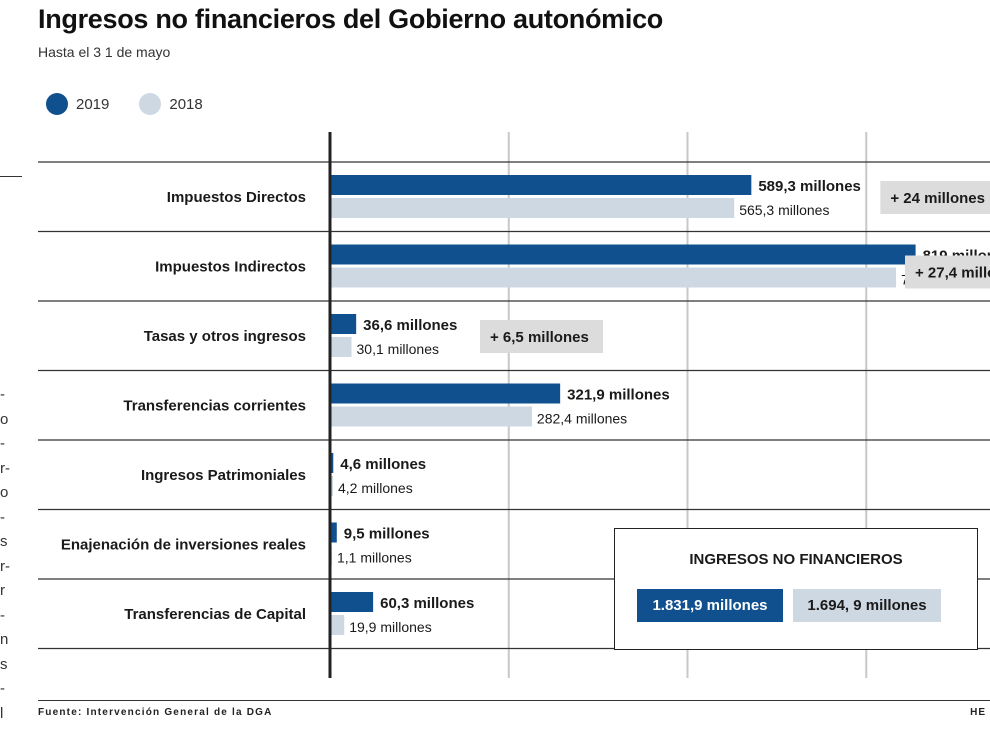  What do you see at coordinates (215, 614) in the screenshot?
I see `category-label: Transferencias de Capital` at bounding box center [215, 614].